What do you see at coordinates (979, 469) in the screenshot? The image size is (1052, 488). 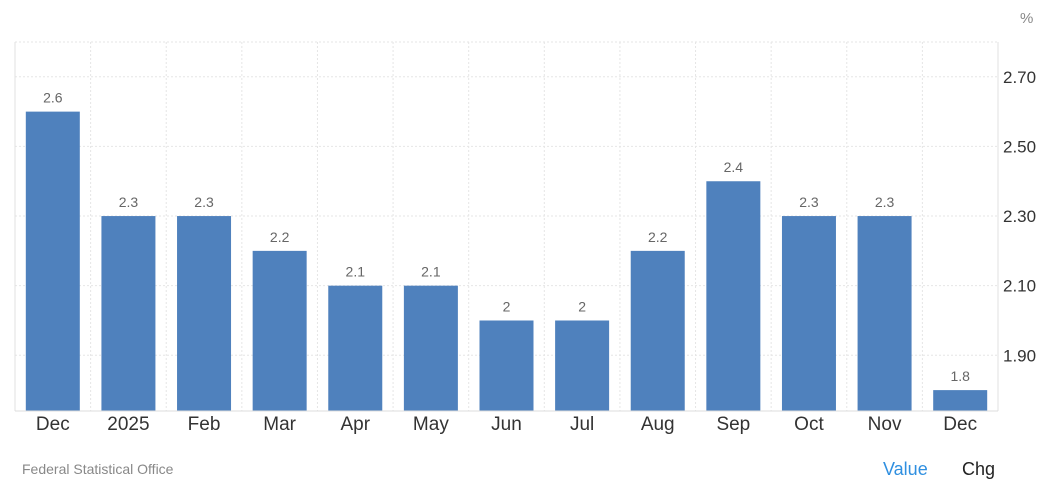 I see `chg-button: Chg` at bounding box center [979, 469].